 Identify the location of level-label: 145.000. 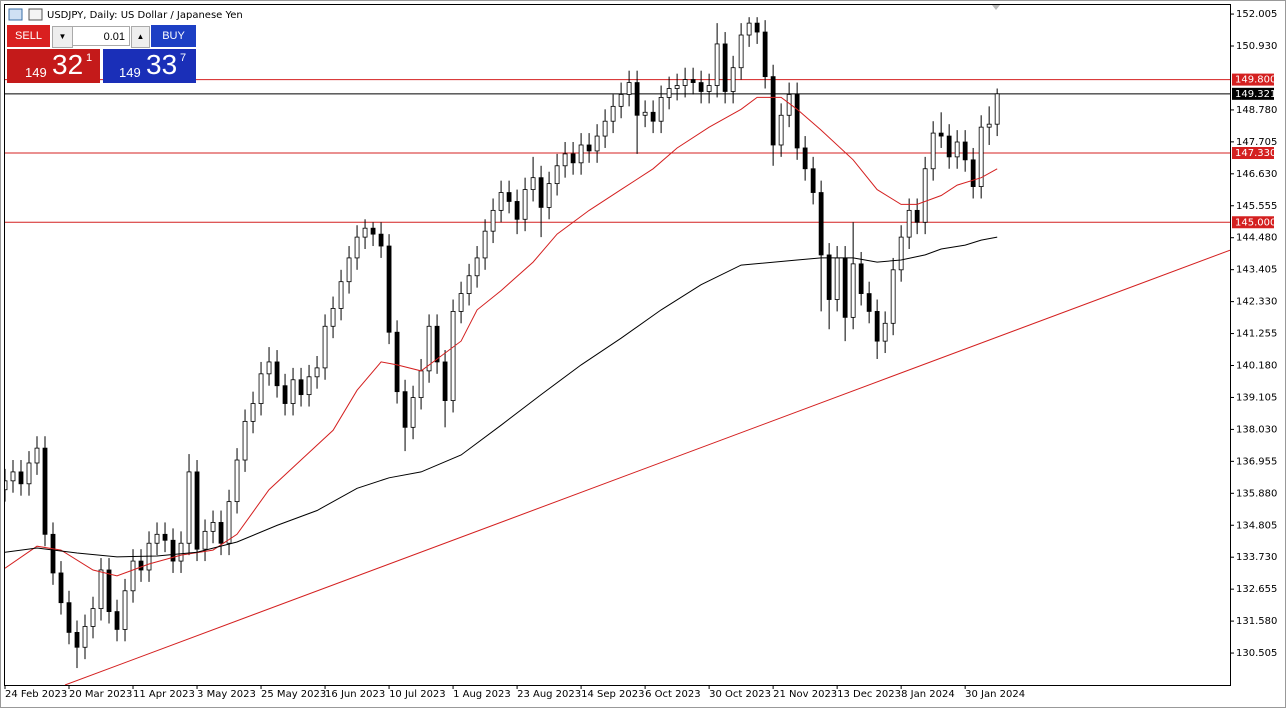
(1255, 222).